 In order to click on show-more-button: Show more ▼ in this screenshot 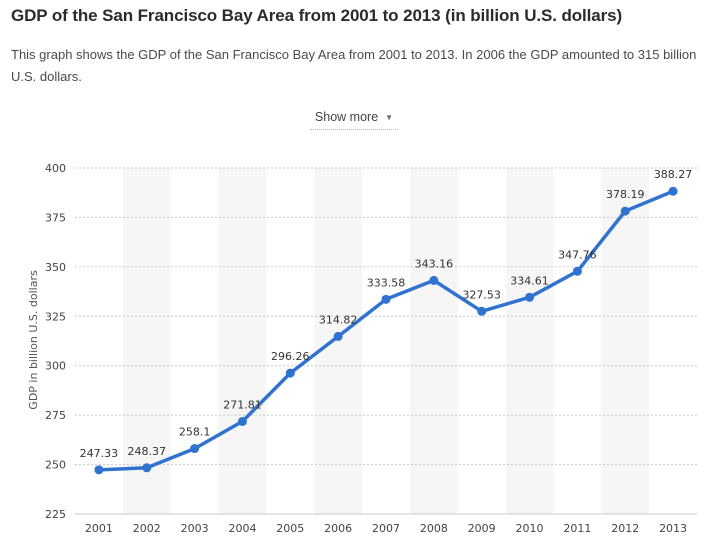, I will do `click(354, 117)`.